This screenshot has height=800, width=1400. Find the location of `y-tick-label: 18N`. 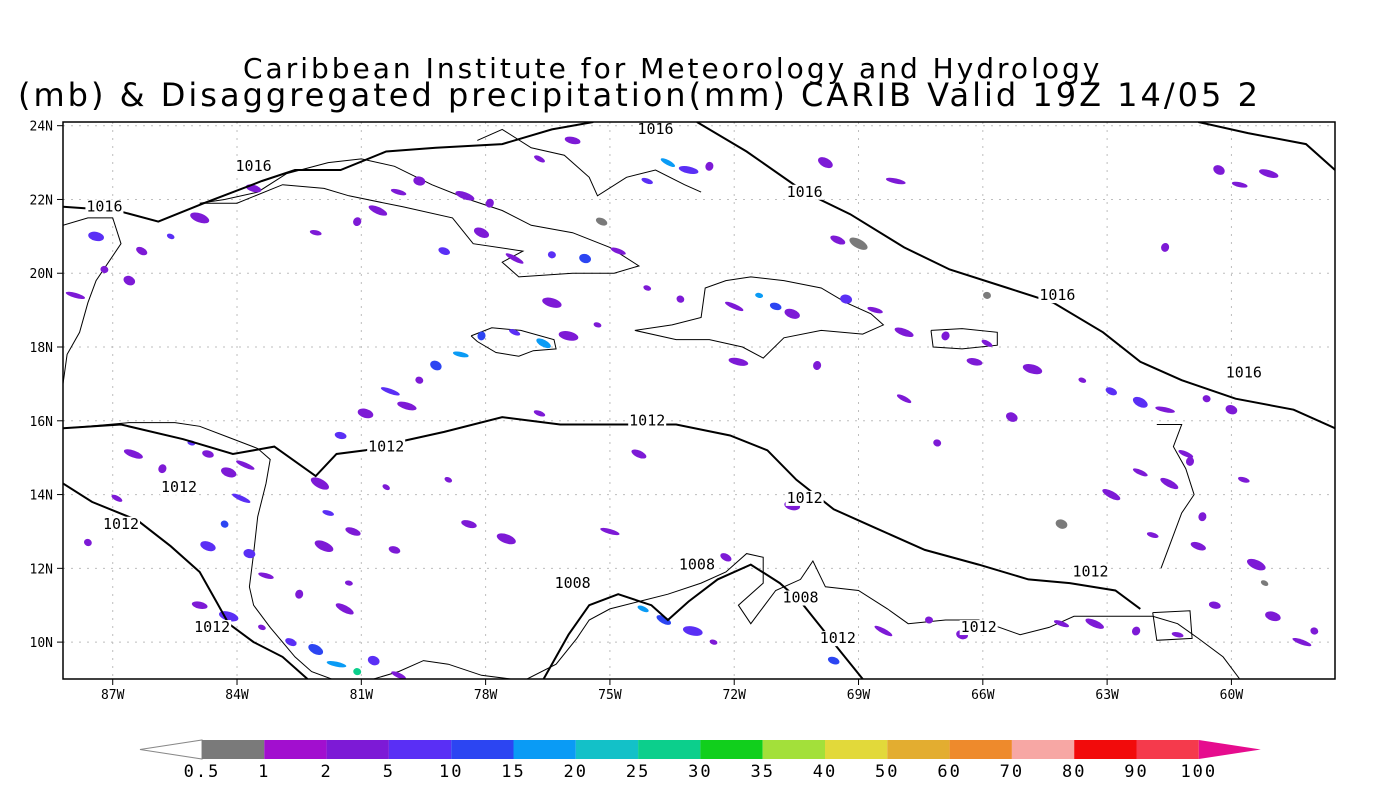

y-tick-label: 18N is located at coordinates (41, 348).